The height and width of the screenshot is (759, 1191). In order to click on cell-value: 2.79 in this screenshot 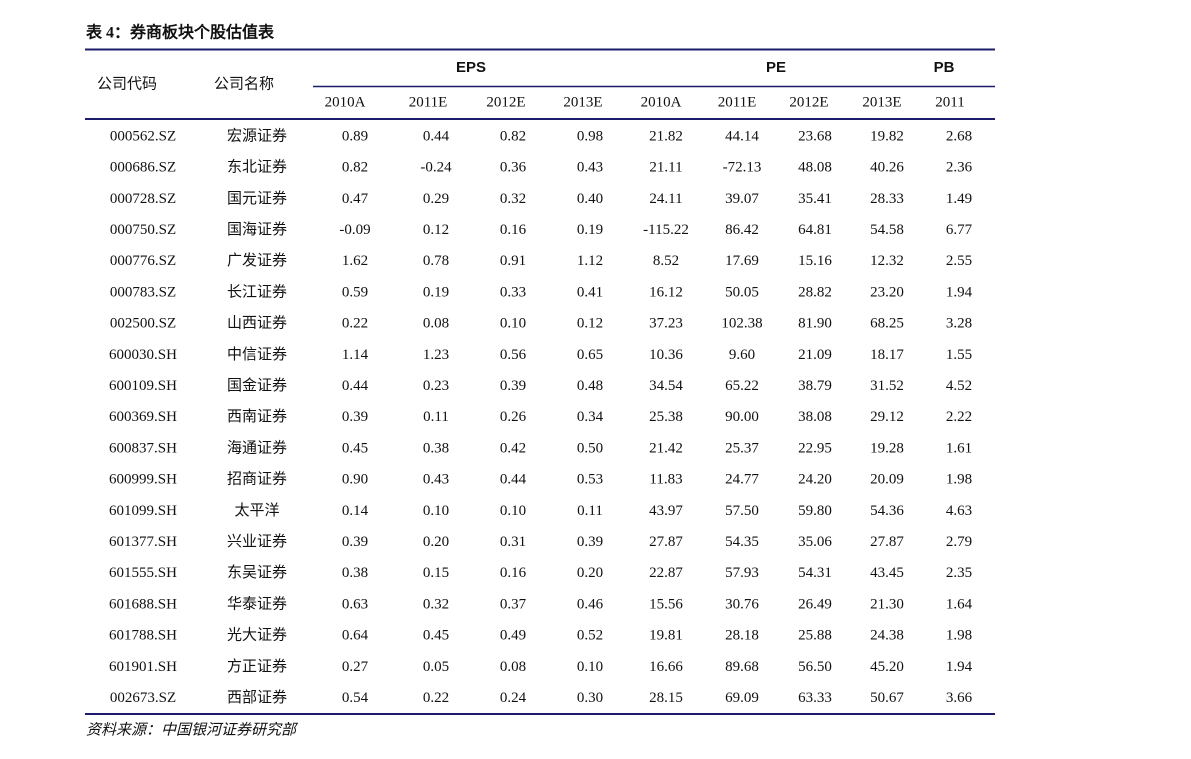, I will do `click(959, 542)`.